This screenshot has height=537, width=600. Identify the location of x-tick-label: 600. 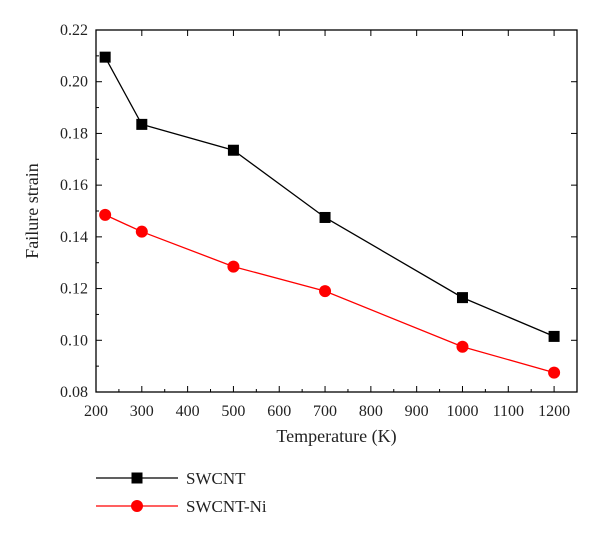
(279, 411).